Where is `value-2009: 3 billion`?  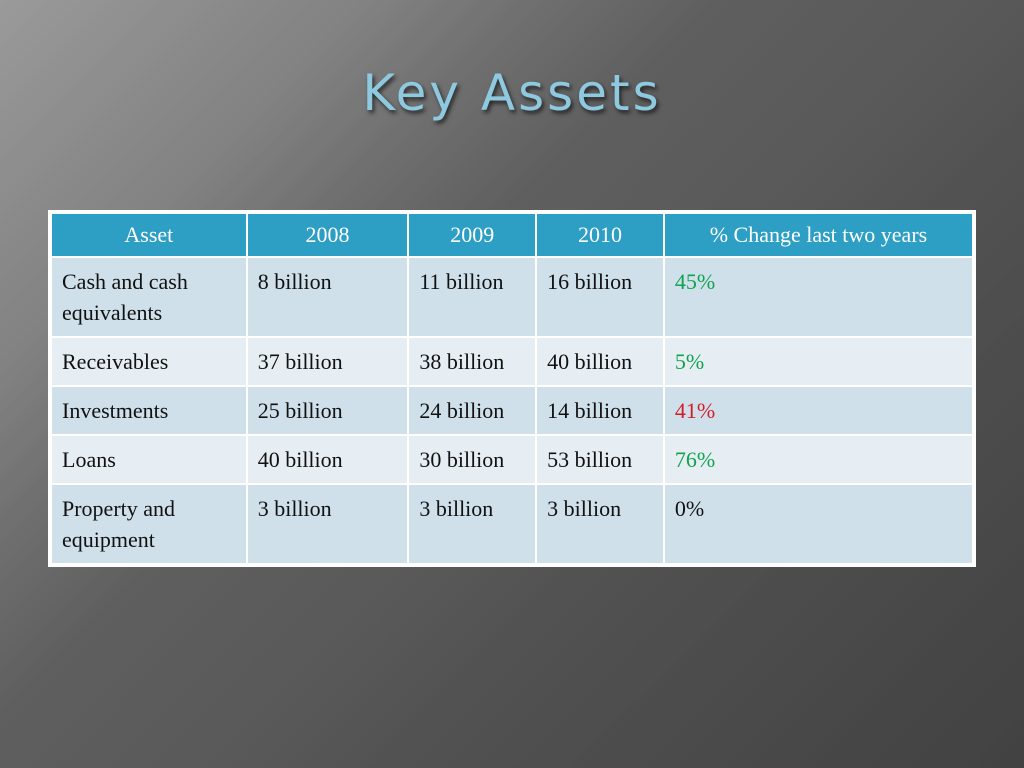
value-2009: 3 billion is located at coordinates (456, 508).